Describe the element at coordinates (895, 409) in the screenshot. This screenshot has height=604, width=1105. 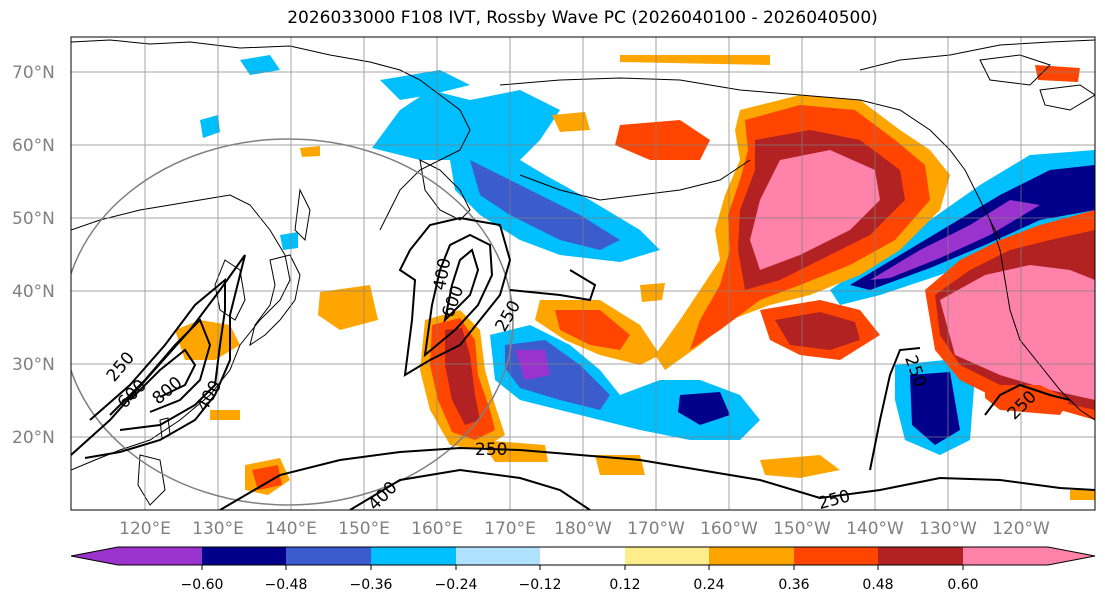
I see `contour-ivt-250-east` at that location.